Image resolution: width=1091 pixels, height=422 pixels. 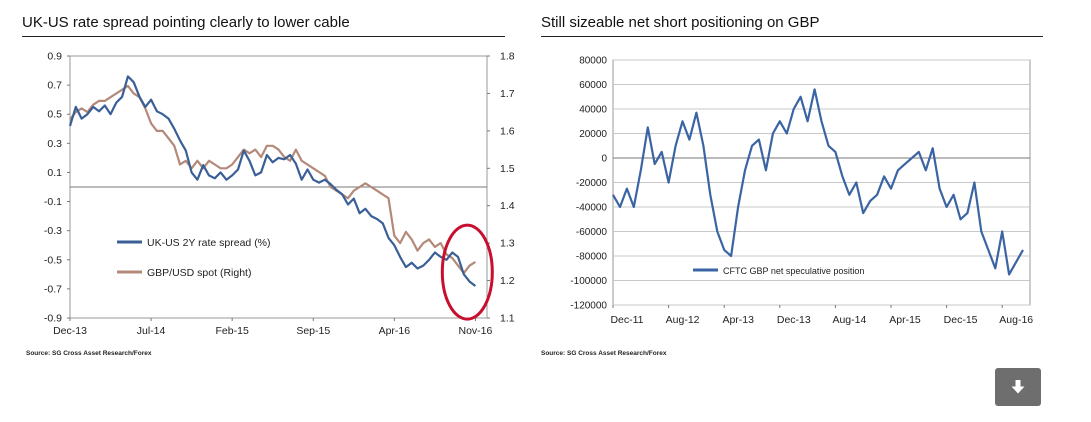 What do you see at coordinates (593, 134) in the screenshot?
I see `y-tick-label: 20000` at bounding box center [593, 134].